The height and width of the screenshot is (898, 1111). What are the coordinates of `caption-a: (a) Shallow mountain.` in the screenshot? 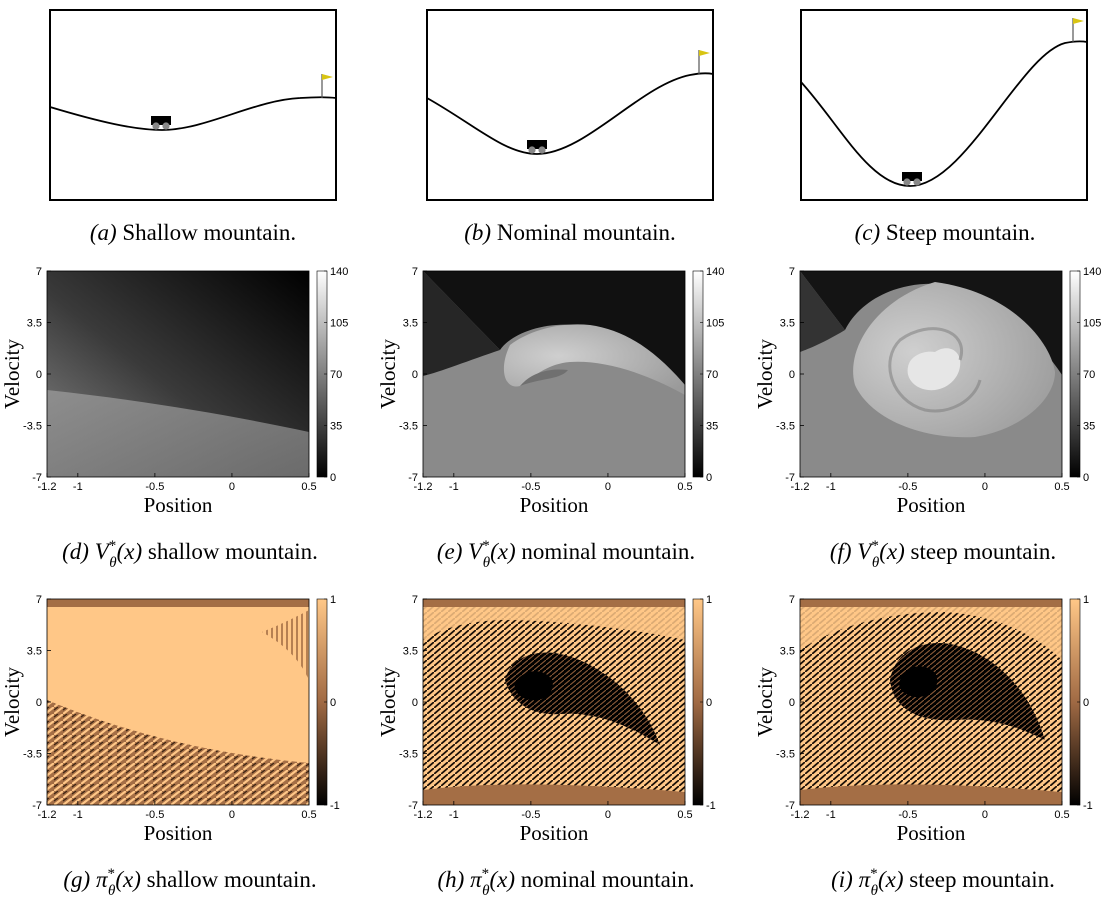 It's located at (193, 232).